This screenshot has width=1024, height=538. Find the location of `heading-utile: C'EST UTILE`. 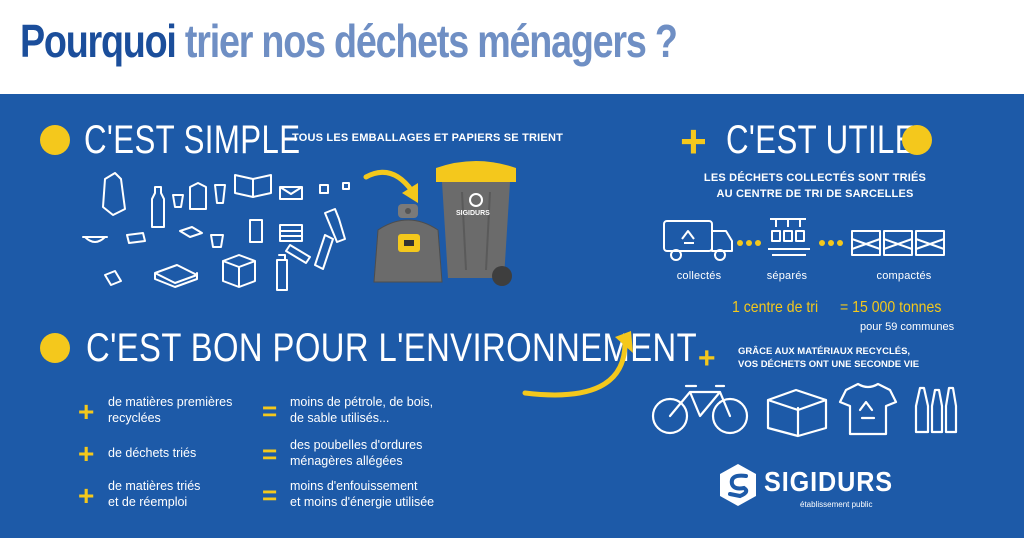

heading-utile: C'EST UTILE is located at coordinates (821, 140).